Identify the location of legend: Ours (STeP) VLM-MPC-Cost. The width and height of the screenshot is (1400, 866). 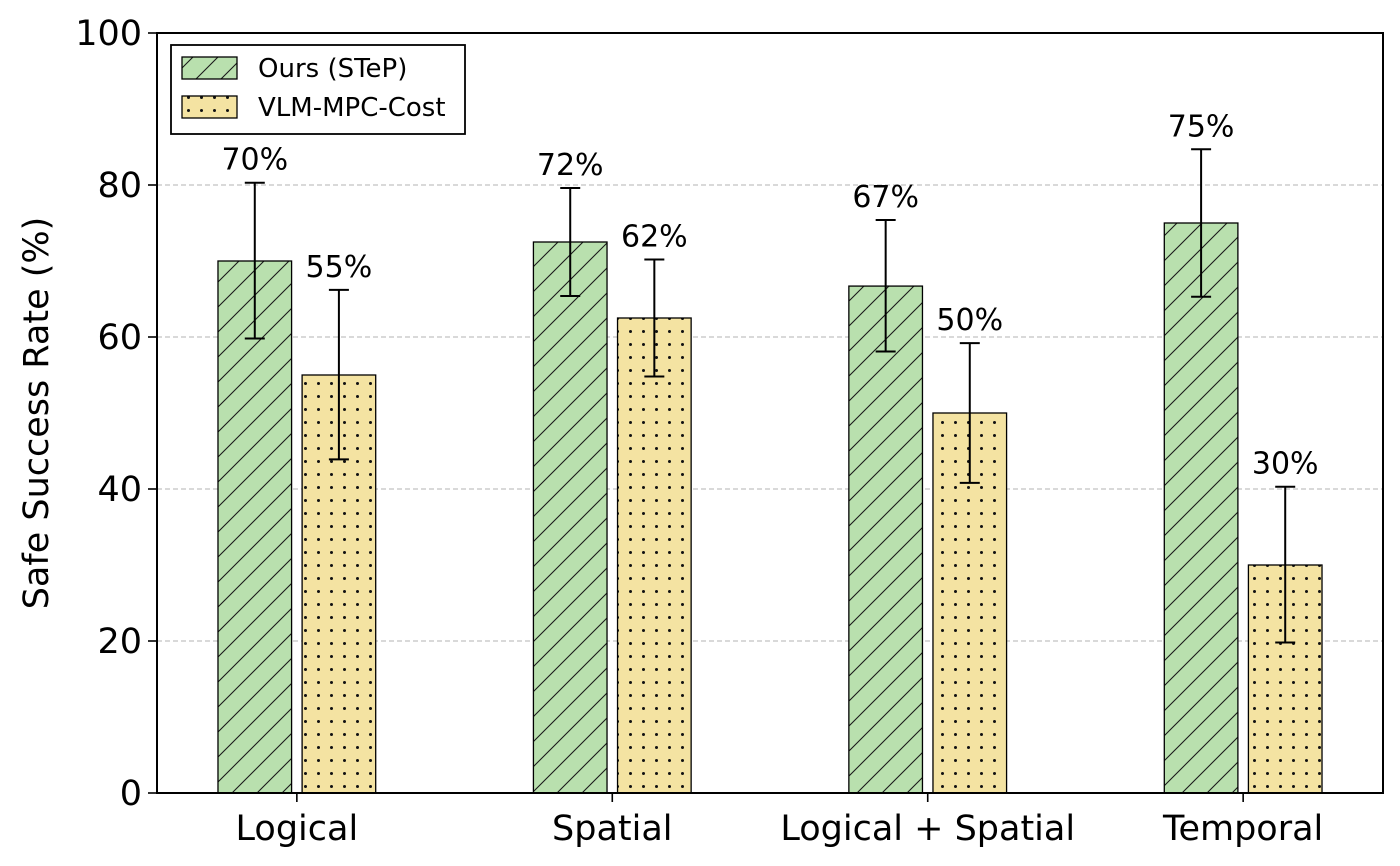
(318, 89).